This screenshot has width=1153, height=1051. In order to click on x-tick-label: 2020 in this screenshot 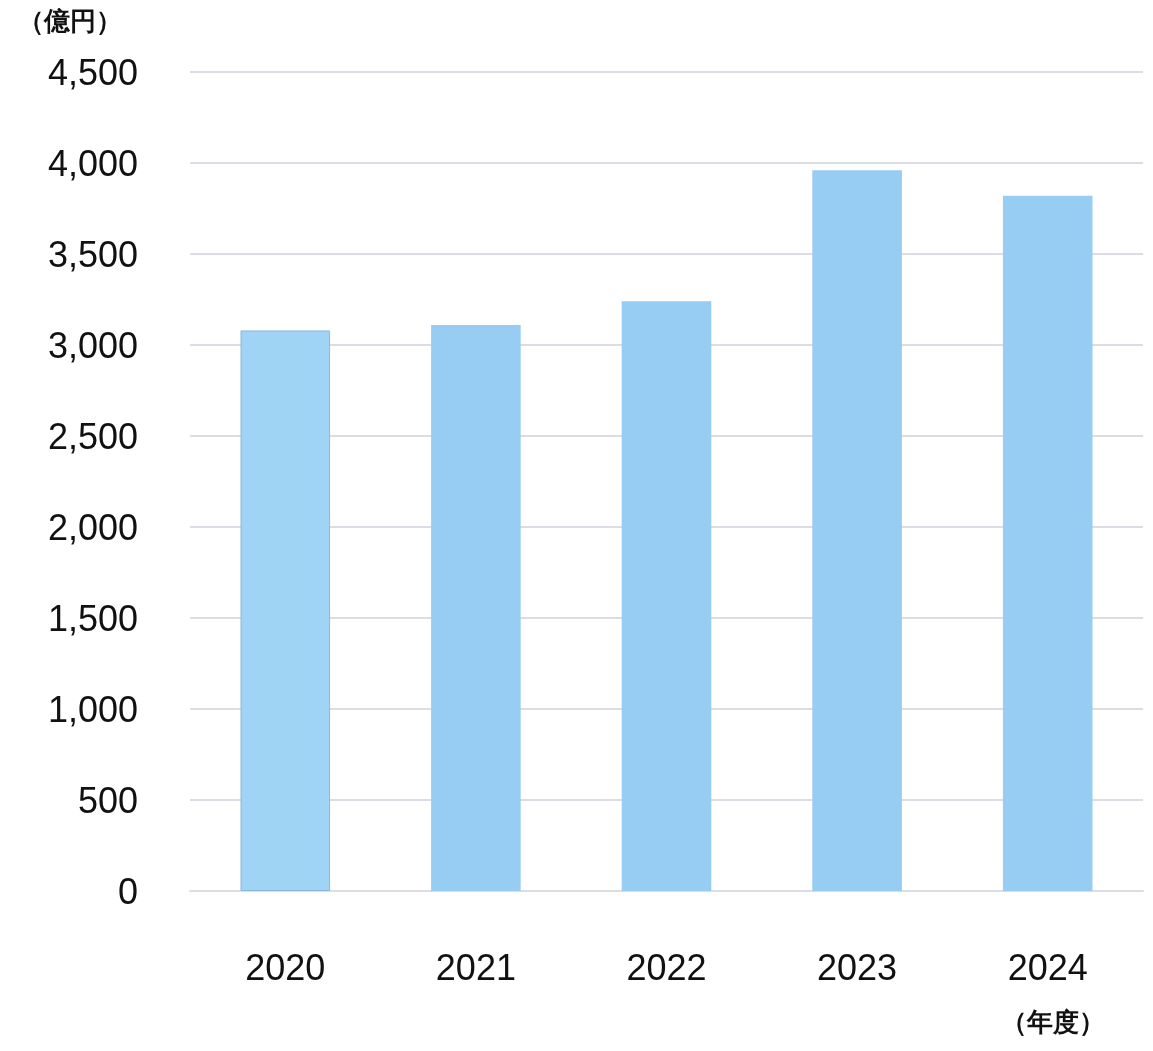, I will do `click(285, 967)`.